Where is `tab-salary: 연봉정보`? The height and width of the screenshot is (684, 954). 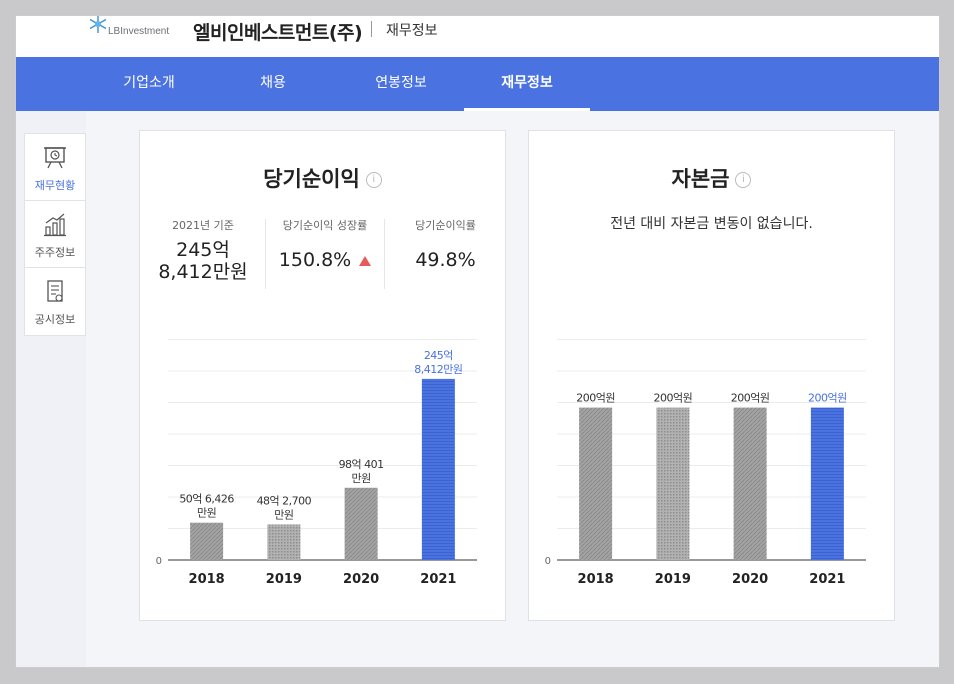
tab-salary: 연봉정보 is located at coordinates (401, 83).